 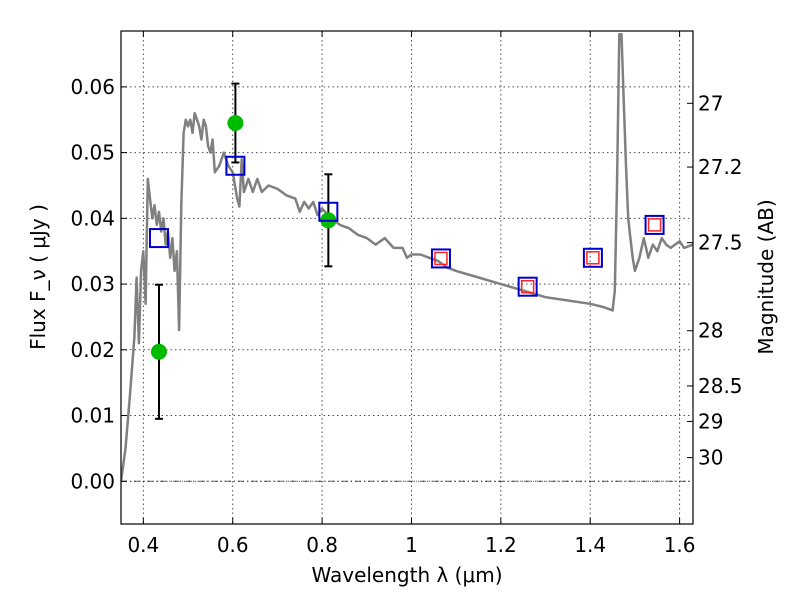 What do you see at coordinates (92, 481) in the screenshot?
I see `y-tick-label: 0.00` at bounding box center [92, 481].